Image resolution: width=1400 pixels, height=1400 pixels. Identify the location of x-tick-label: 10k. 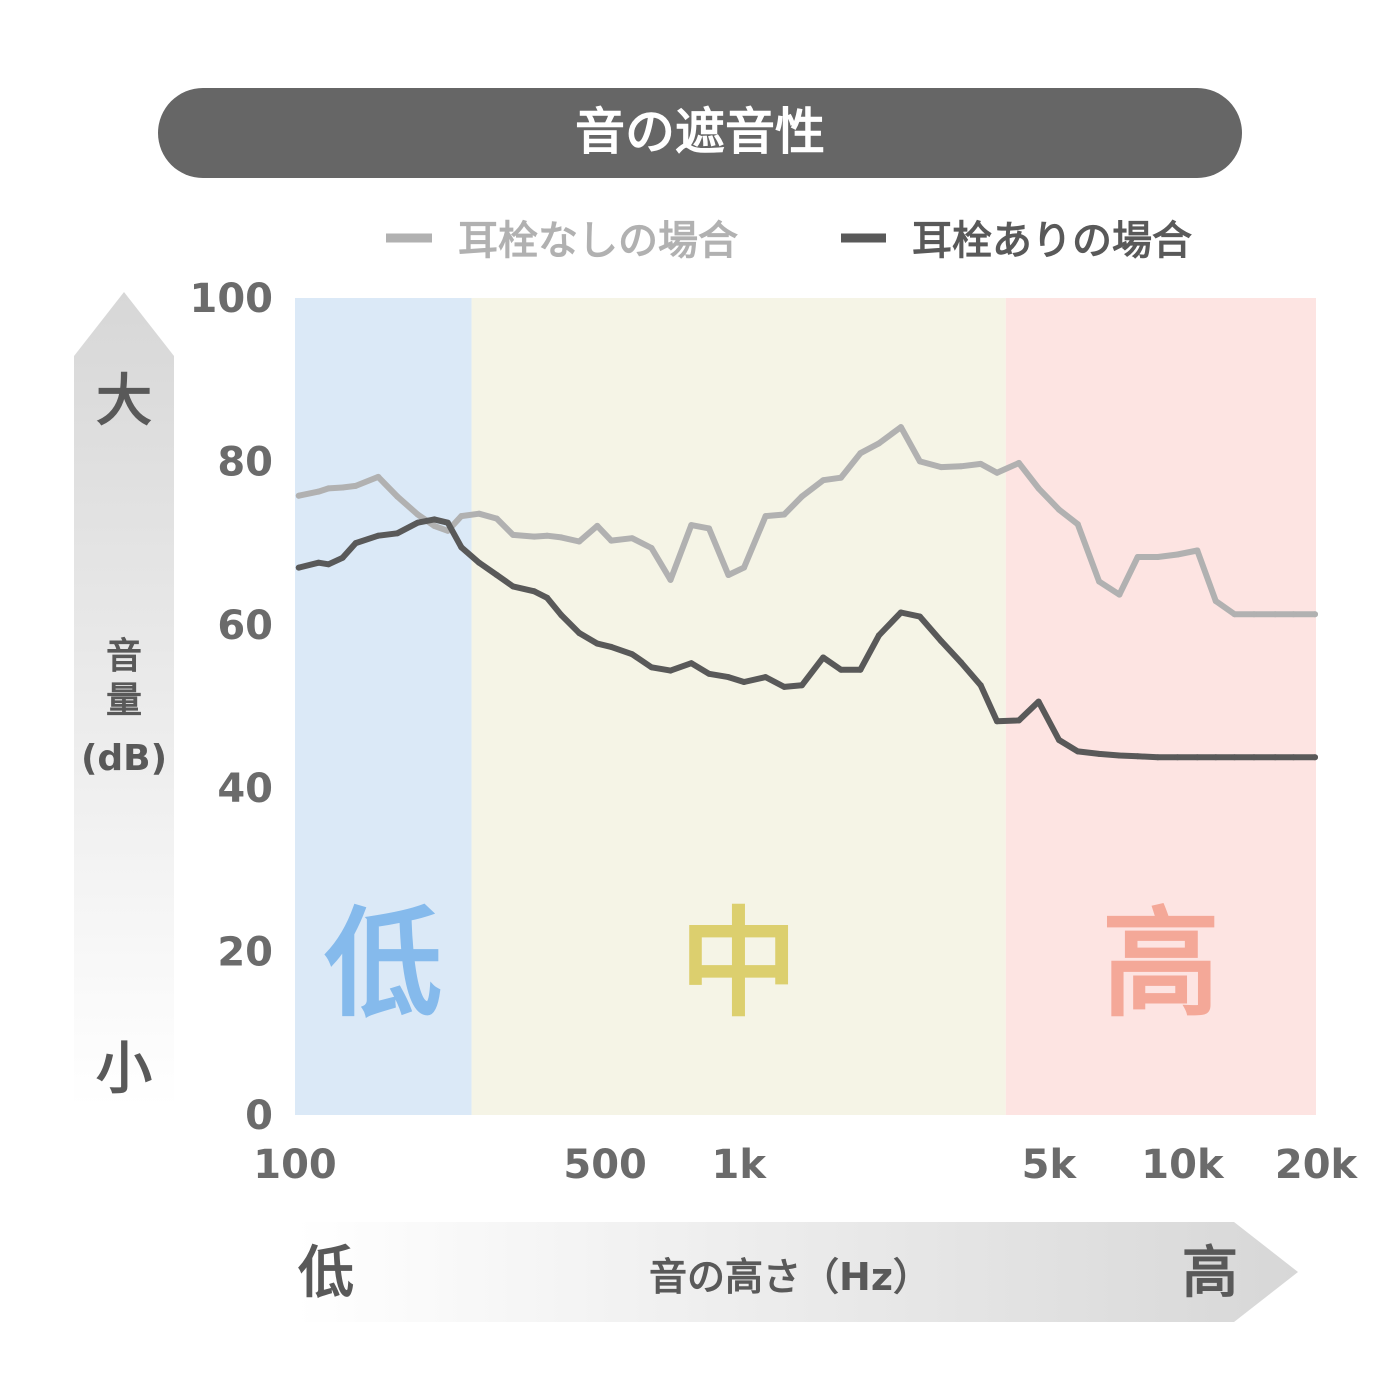
(1183, 1165).